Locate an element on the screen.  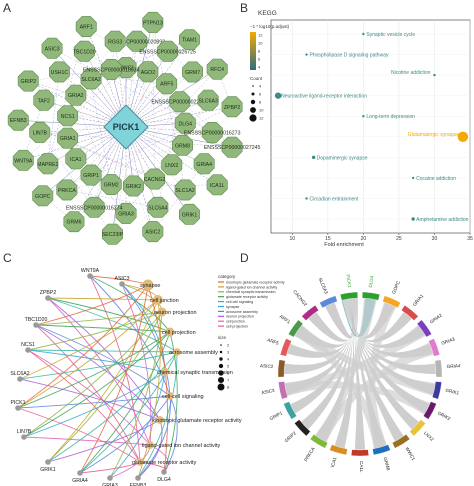
network-node: TIAM1 is located at coordinates (189, 40).